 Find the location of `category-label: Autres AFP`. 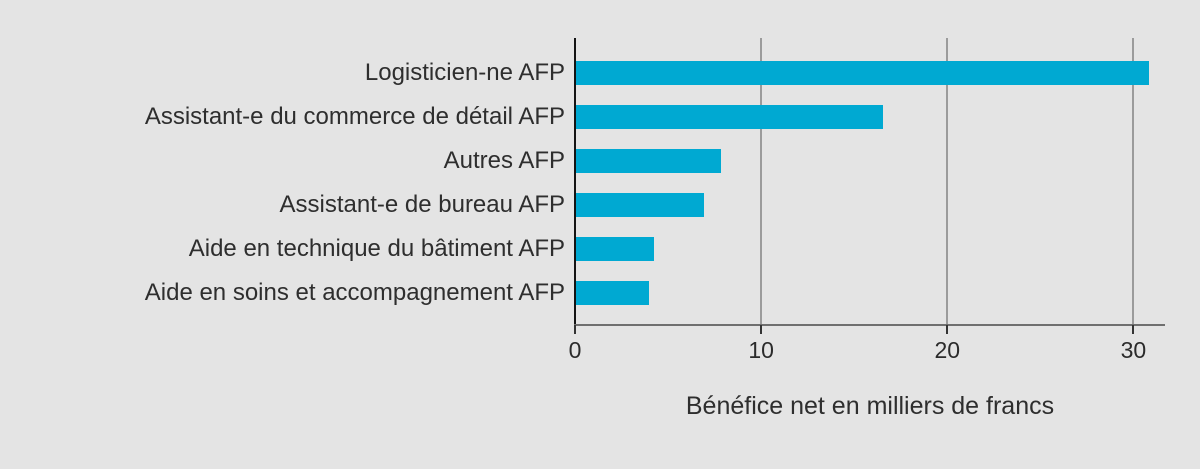

category-label: Autres AFP is located at coordinates (504, 160).